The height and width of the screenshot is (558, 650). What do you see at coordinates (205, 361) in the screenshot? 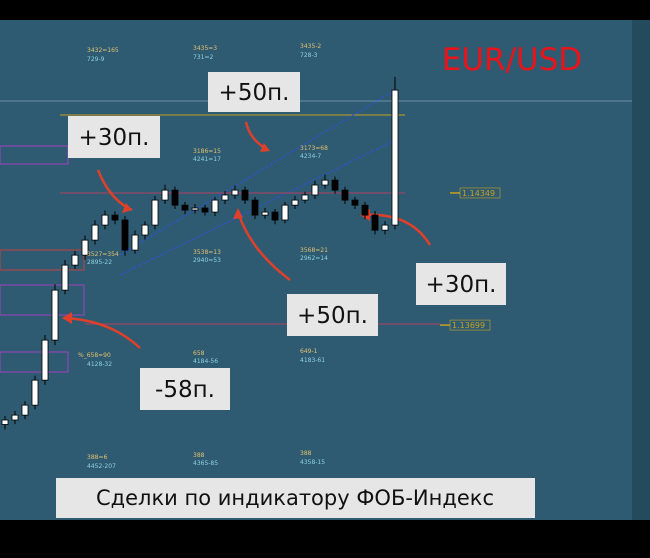
I see `level-label: 4184-56` at bounding box center [205, 361].